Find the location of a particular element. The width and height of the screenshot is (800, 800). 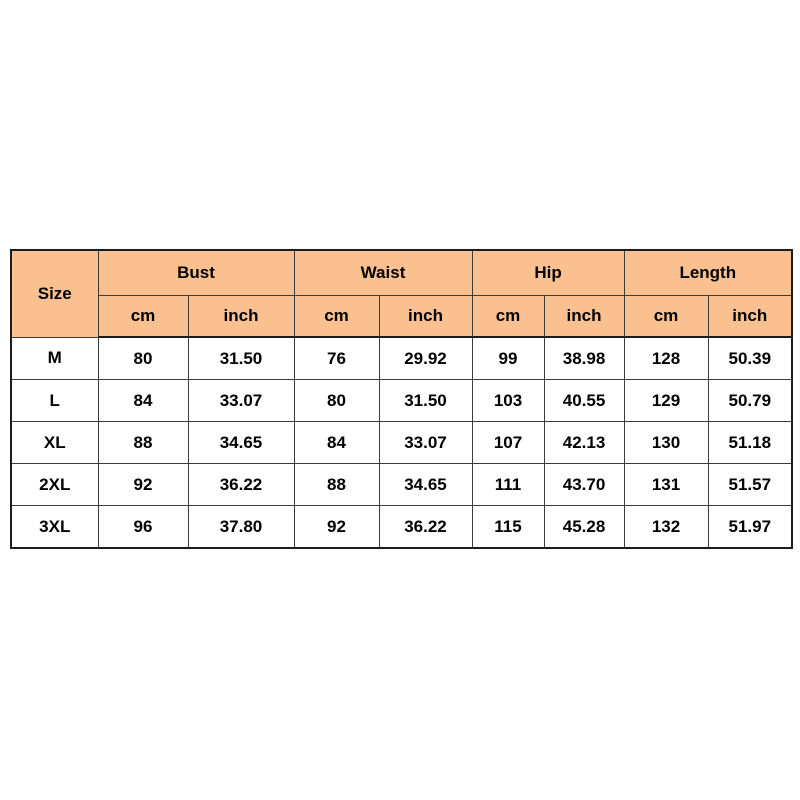

cell-waist-cm: 76 is located at coordinates (336, 358).